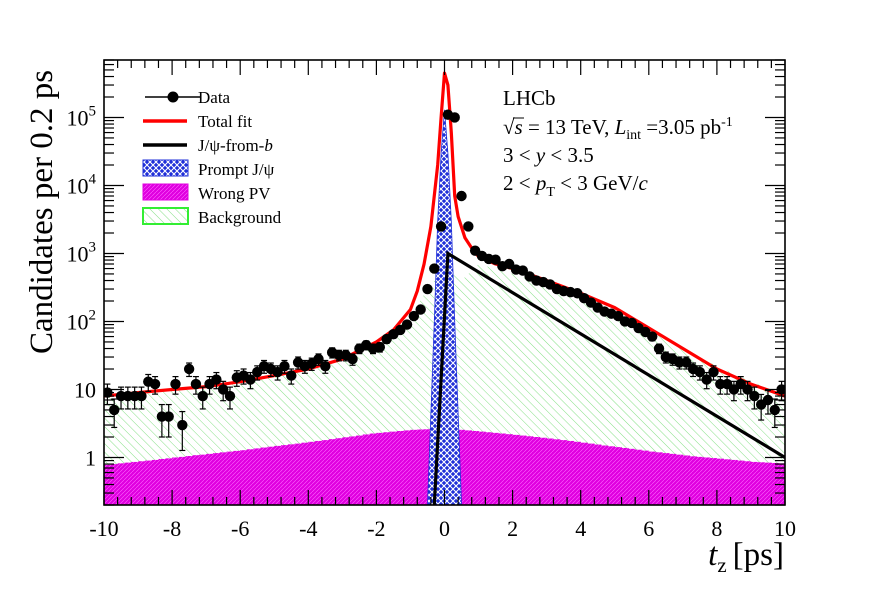 The image size is (872, 594). Describe the element at coordinates (235, 145) in the screenshot. I see `svg-text: J/ψ-from-b` at that location.